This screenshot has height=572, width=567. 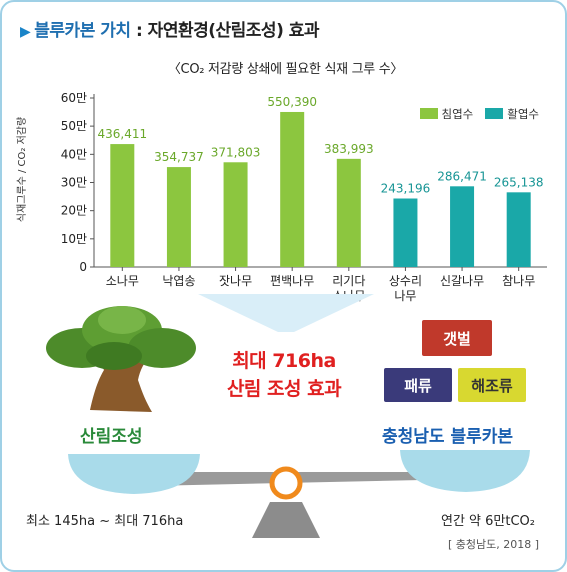 What do you see at coordinates (284, 361) in the screenshot?
I see `effect-line1: 최대 716ha` at bounding box center [284, 361].